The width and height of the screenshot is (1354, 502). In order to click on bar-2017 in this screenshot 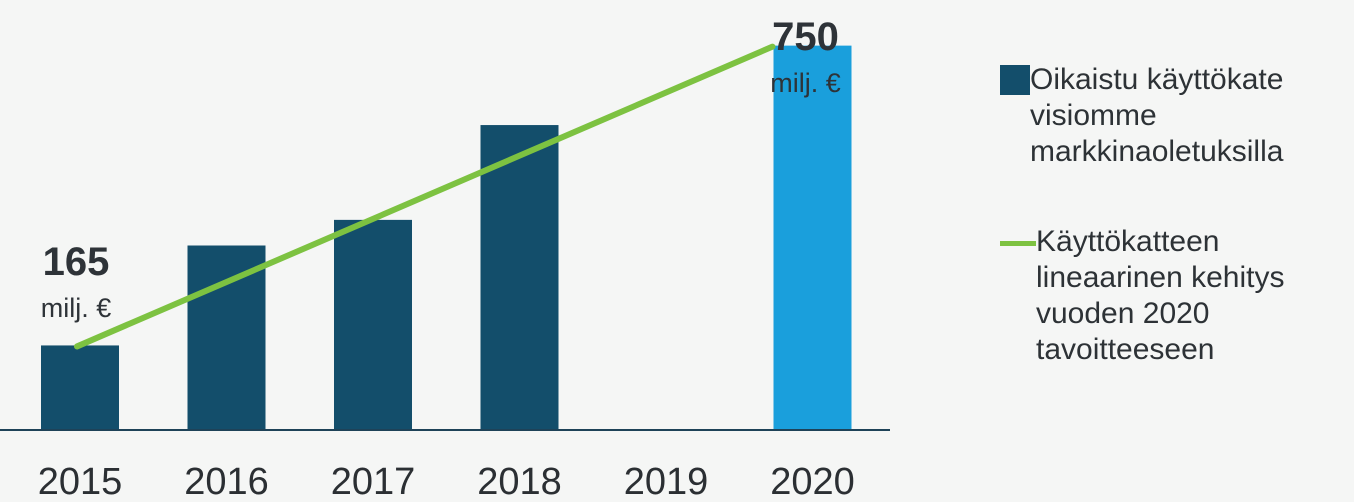, I will do `click(373, 324)`.